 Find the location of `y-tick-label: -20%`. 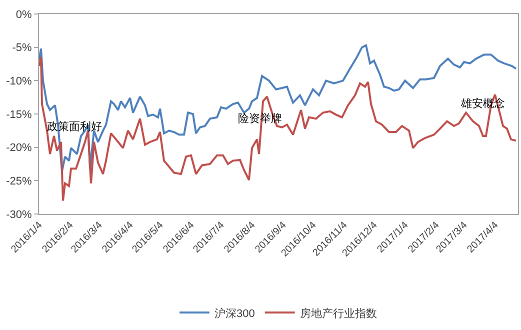

y-tick-label: -20% is located at coordinates (19, 148).